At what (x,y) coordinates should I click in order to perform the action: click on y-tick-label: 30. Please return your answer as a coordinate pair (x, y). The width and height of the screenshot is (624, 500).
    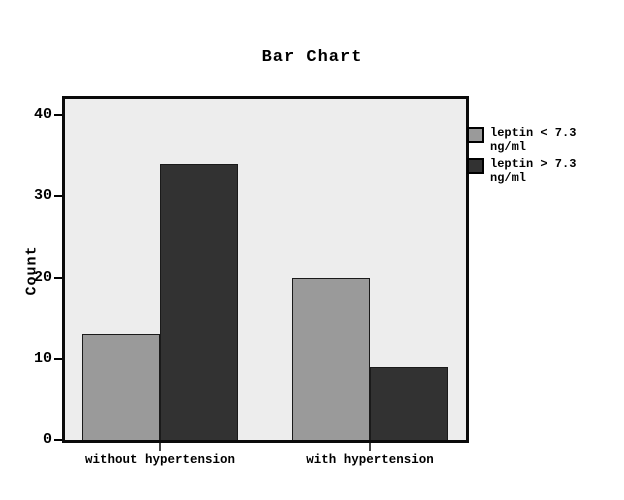
    Looking at the image, I should click on (42, 195).